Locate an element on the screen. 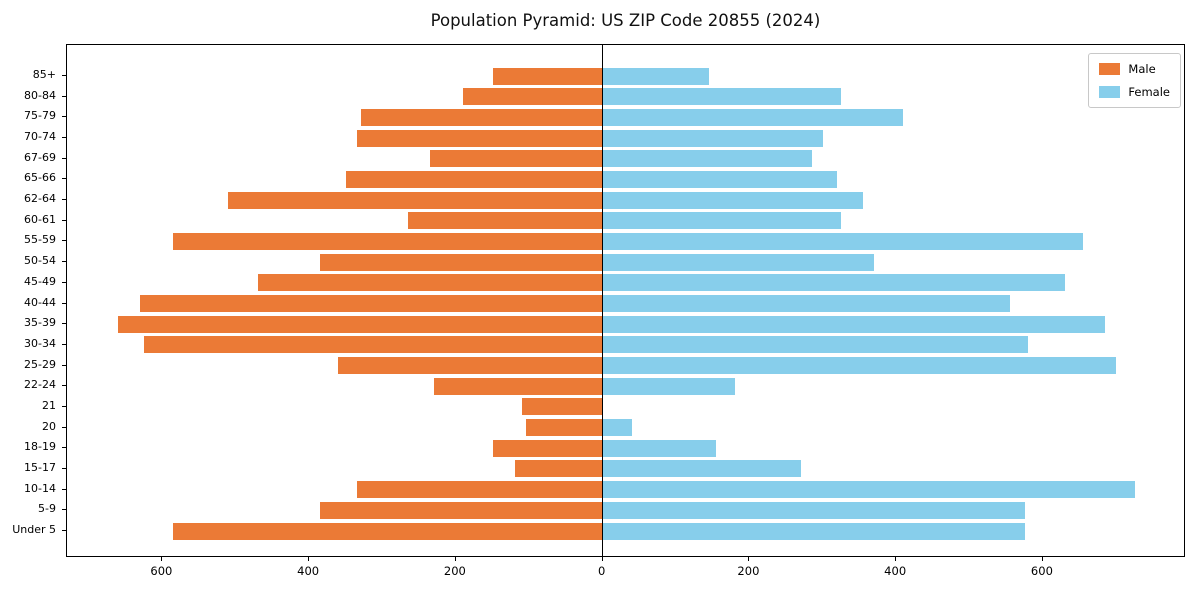 Image resolution: width=1200 pixels, height=600 pixels. legend-entry-male: Male is located at coordinates (1134, 69).